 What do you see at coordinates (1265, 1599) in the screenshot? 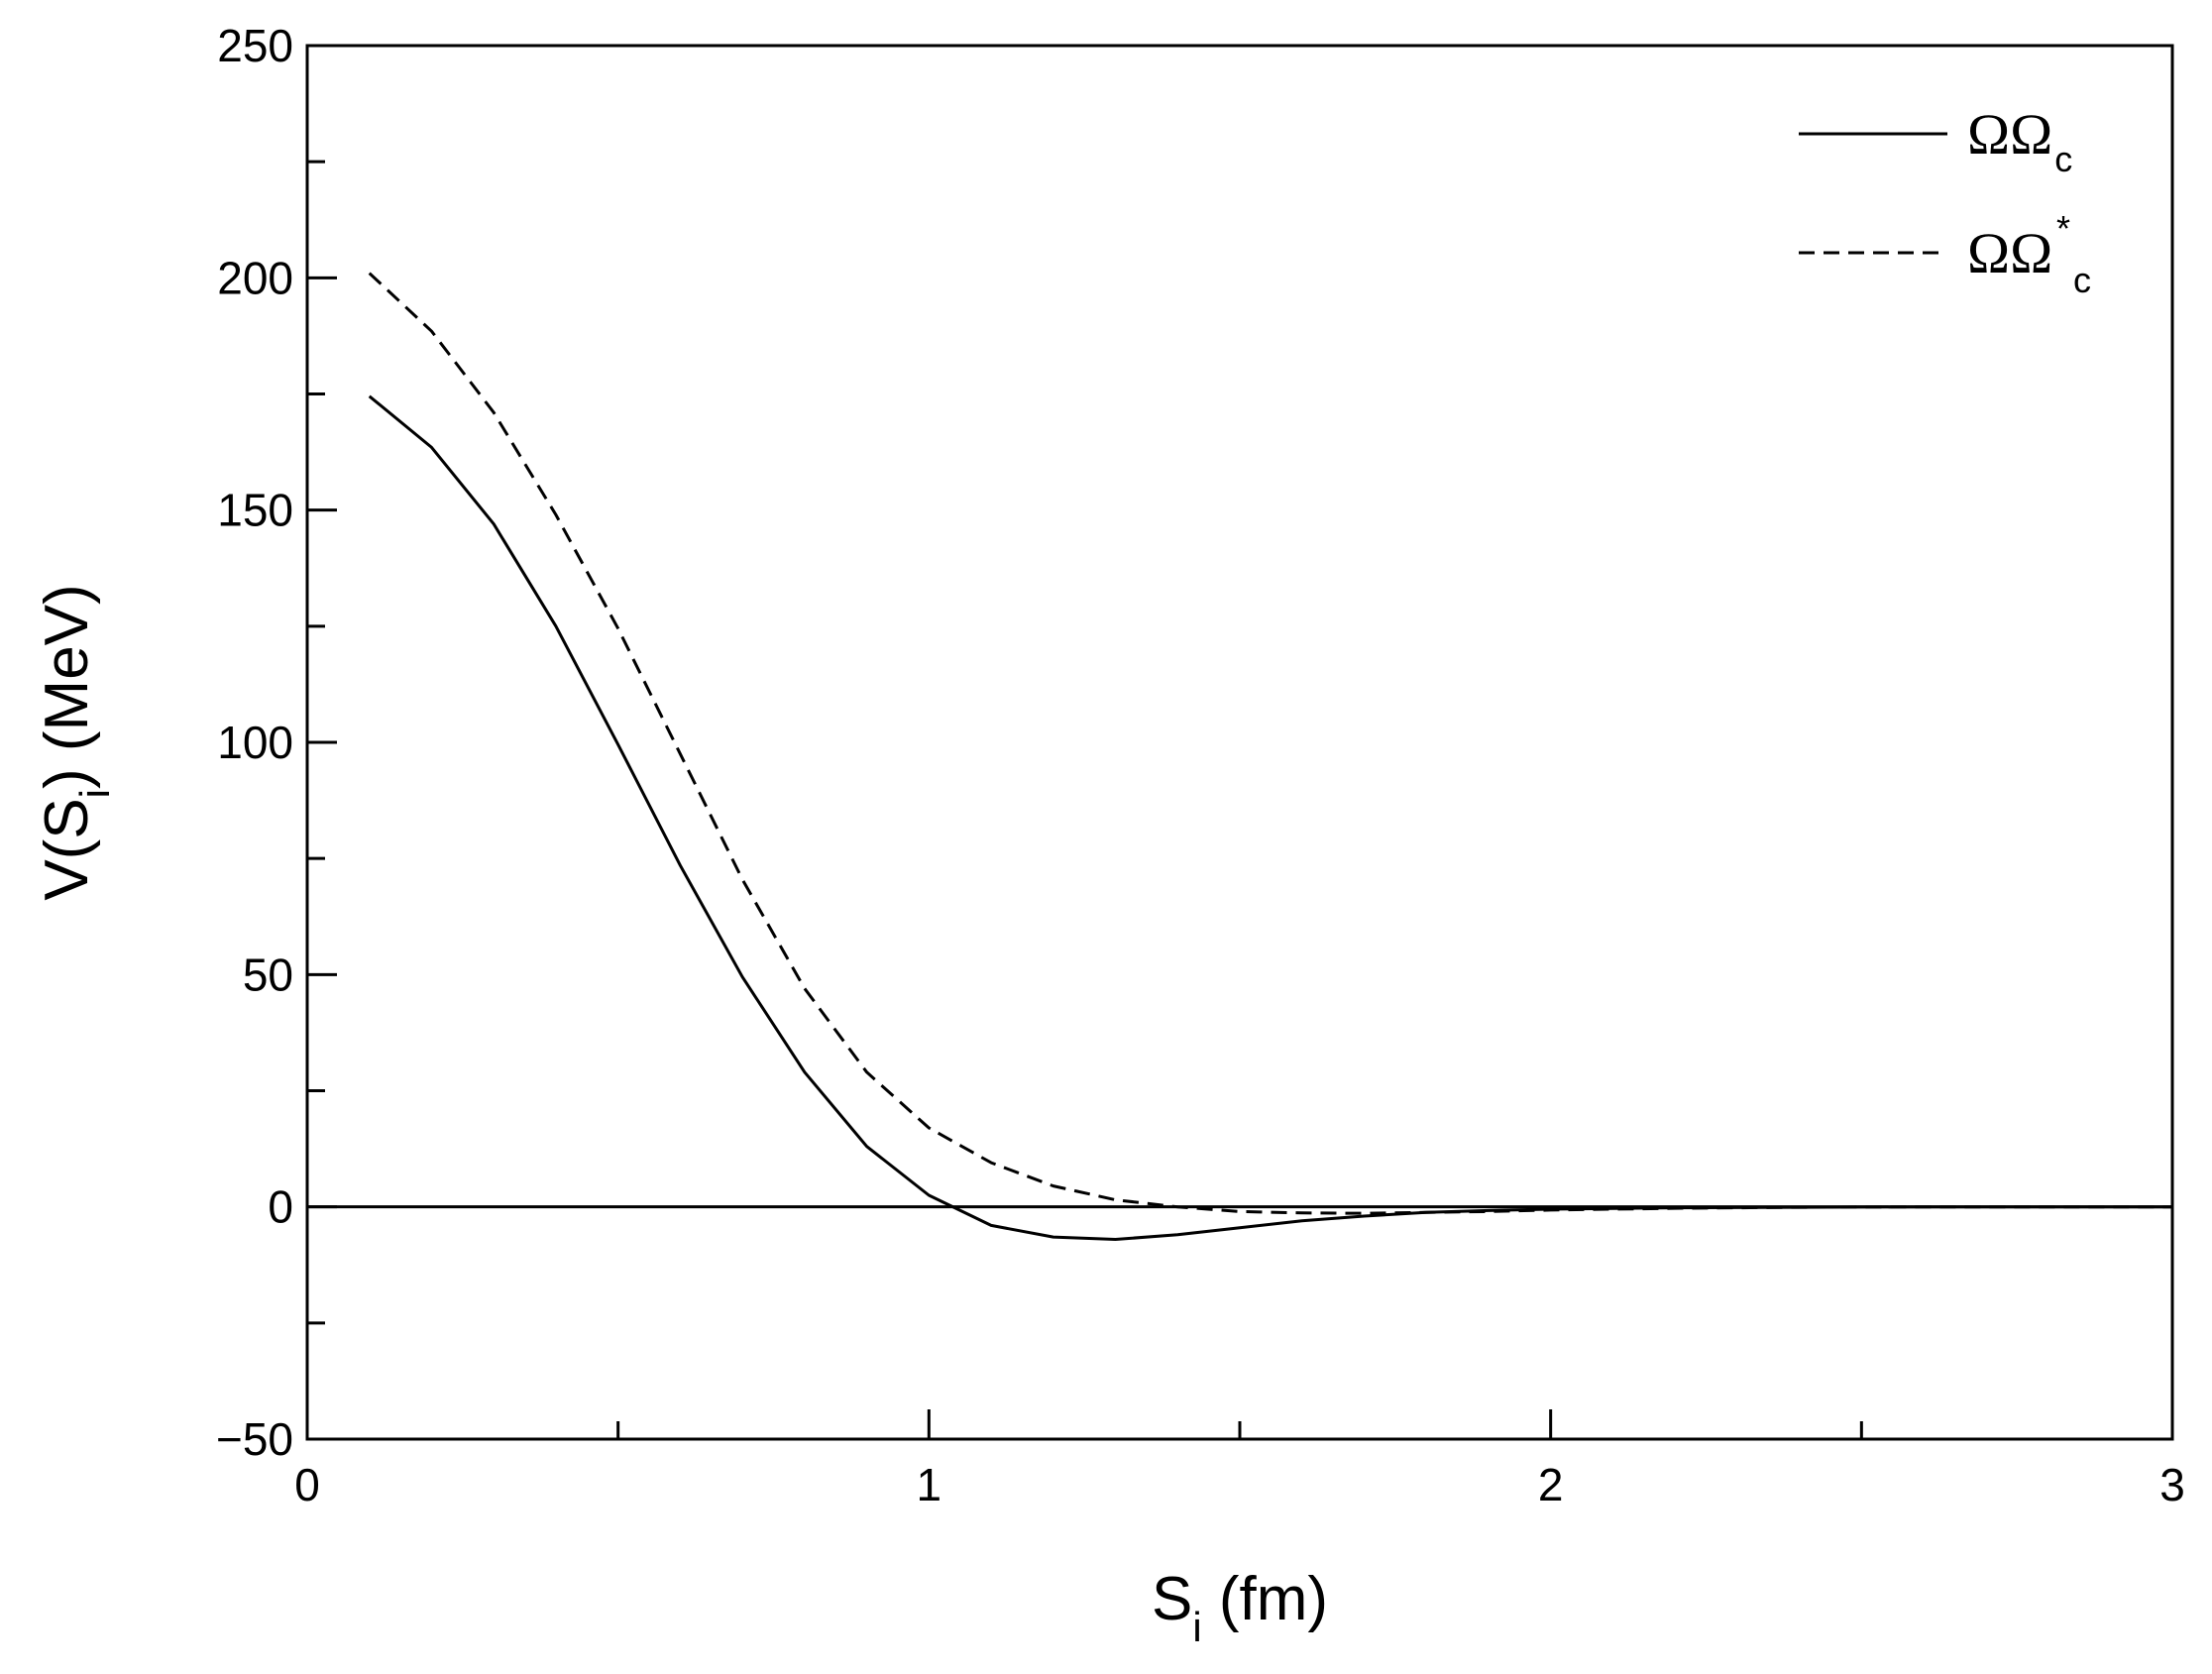
I see `x-axis-title-rest: (fm)` at bounding box center [1265, 1599].